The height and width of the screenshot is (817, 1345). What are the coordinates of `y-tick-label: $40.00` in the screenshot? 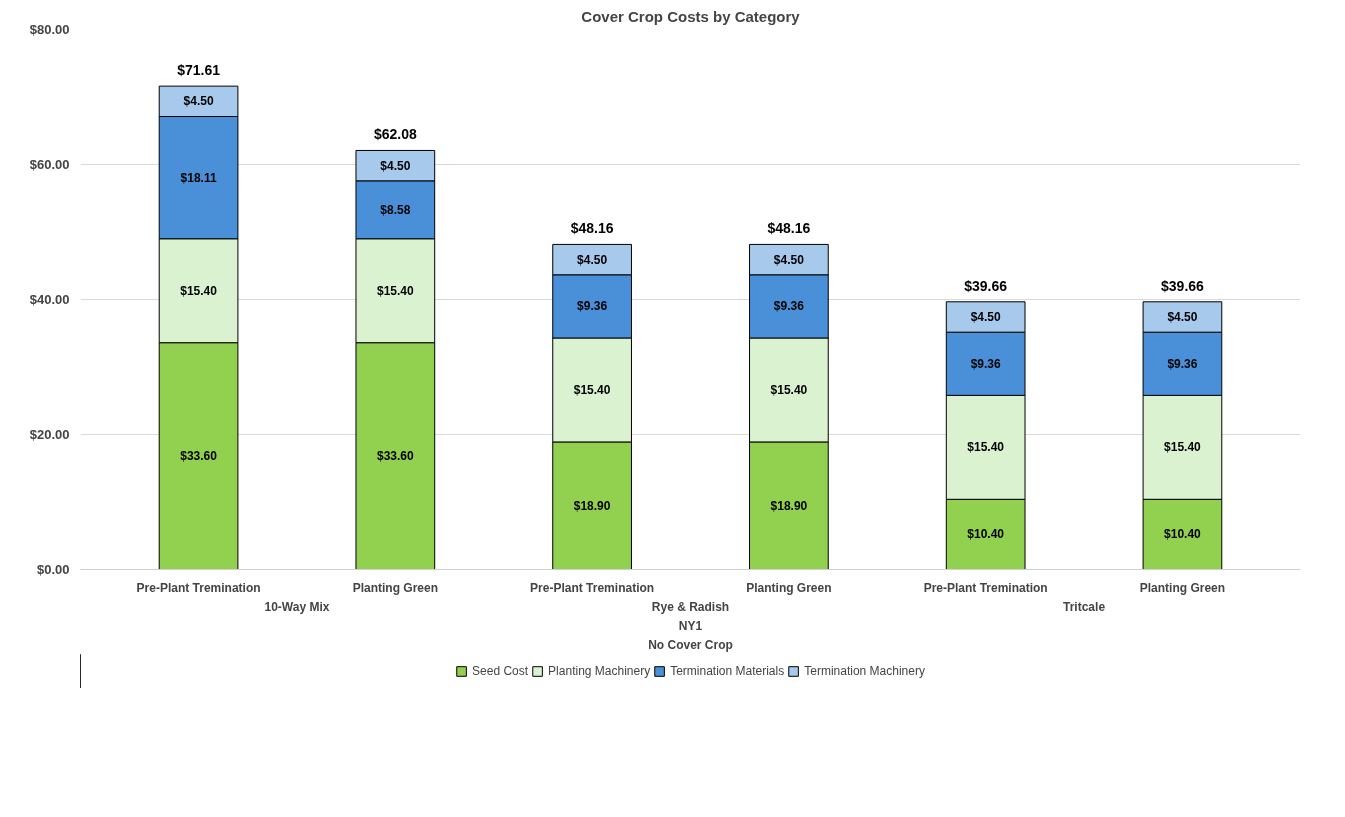 It's located at (49, 299).